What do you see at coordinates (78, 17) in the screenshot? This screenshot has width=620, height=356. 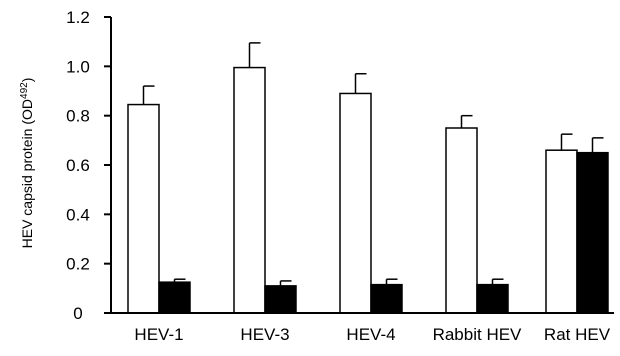 I see `y-tick-label: 1.2` at bounding box center [78, 17].